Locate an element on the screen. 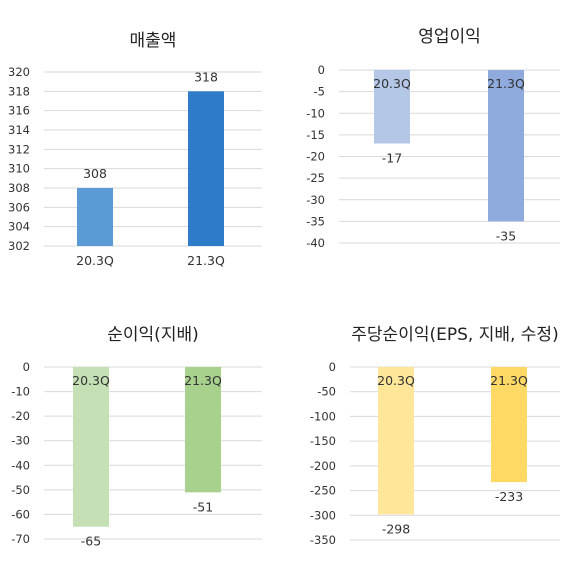 The image size is (575, 565). chart-title: 주당순이익(EPS, 지배, 수정) is located at coordinates (454, 335).